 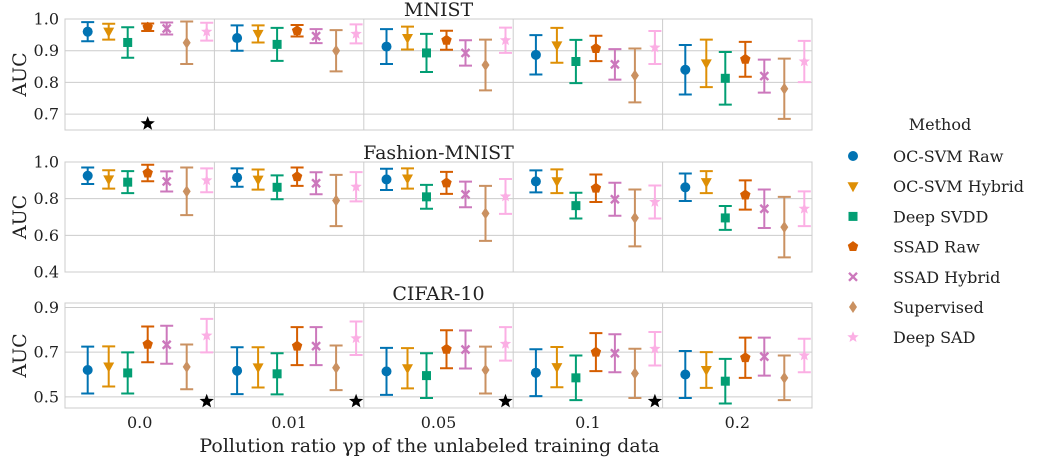 What do you see at coordinates (948, 156) in the screenshot?
I see `legend-entry-label: OC-SVM Raw` at bounding box center [948, 156].